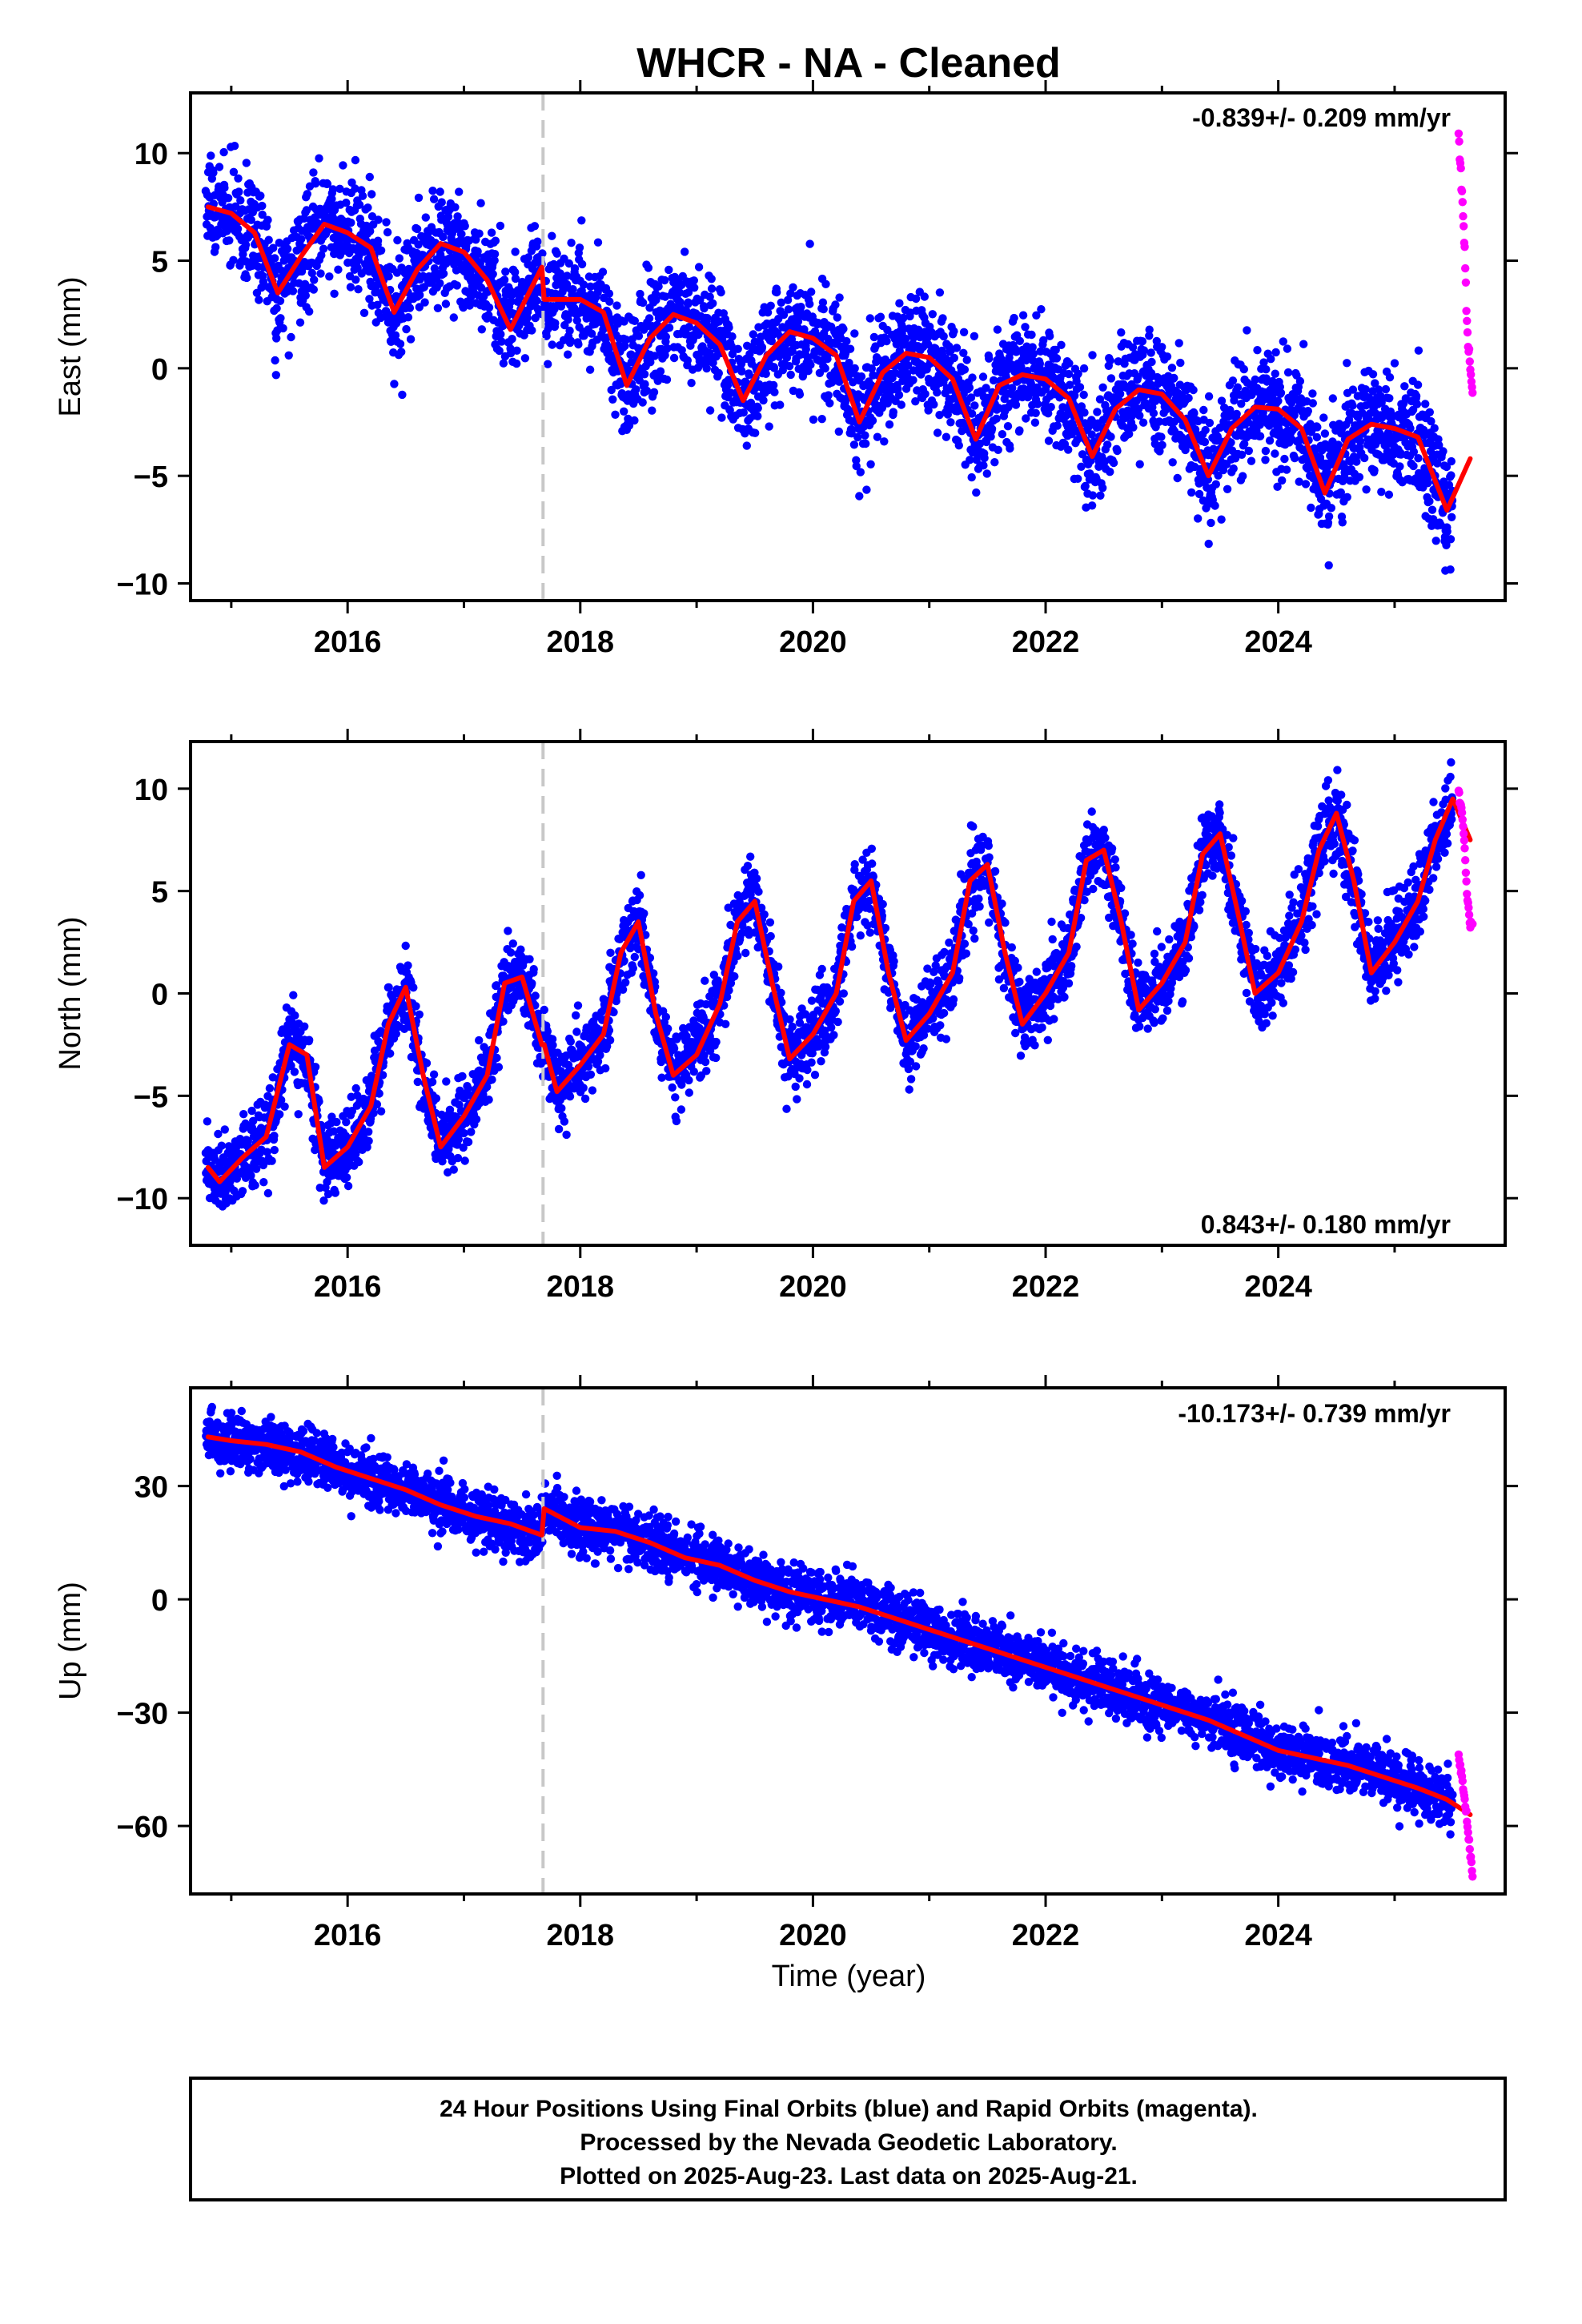 The height and width of the screenshot is (2324, 1582). I want to click on east-rapid-points, so click(1465, 263).